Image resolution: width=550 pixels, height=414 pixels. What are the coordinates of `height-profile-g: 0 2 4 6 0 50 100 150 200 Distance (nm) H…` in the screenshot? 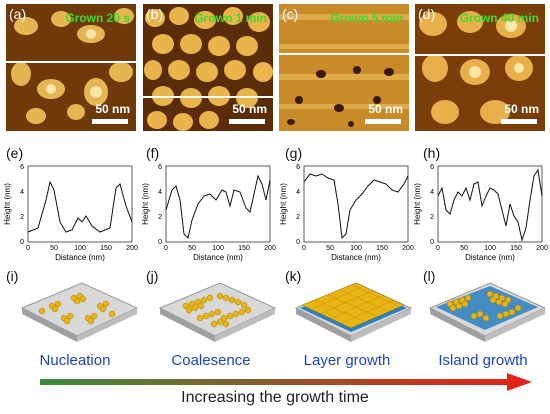 It's located at (346, 213).